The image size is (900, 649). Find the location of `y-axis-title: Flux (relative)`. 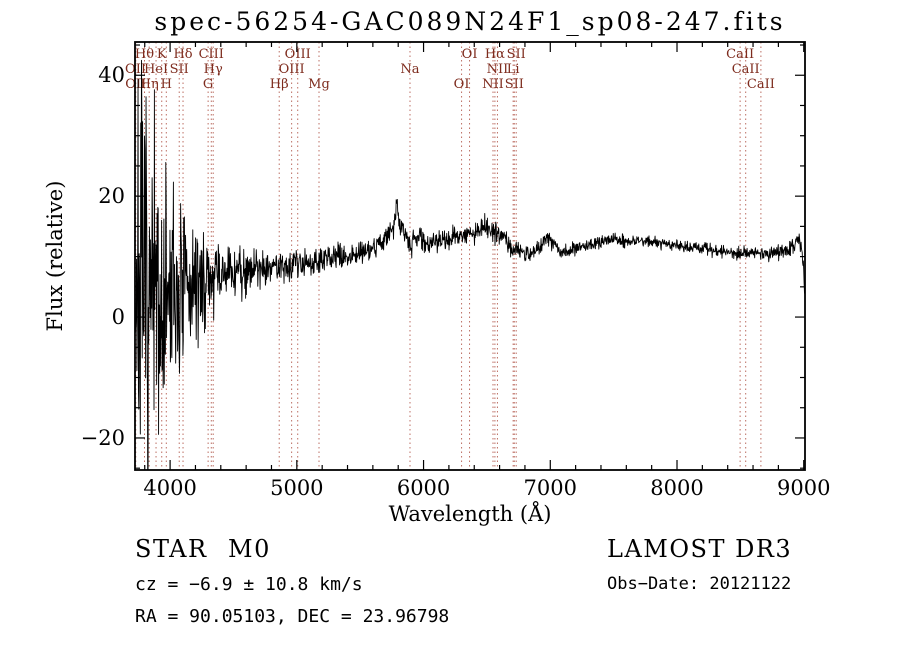

y-axis-title: Flux (relative) is located at coordinates (55, 256).